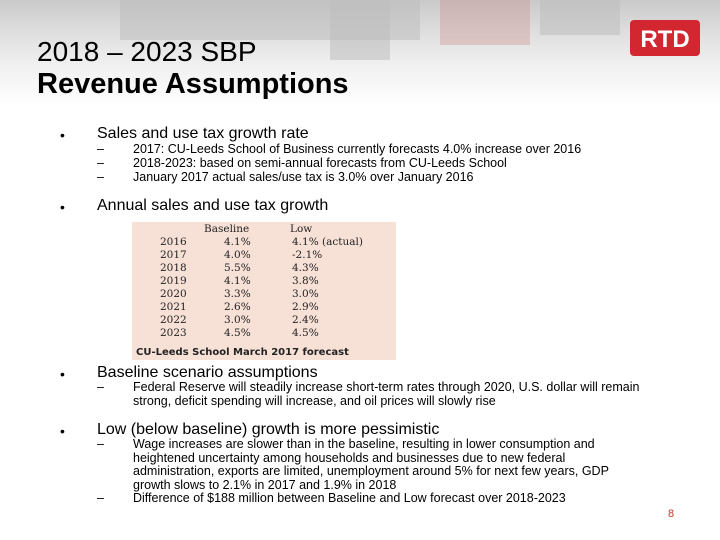 The width and height of the screenshot is (720, 540). What do you see at coordinates (173, 268) in the screenshot?
I see `table-cell-year: 2018` at bounding box center [173, 268].